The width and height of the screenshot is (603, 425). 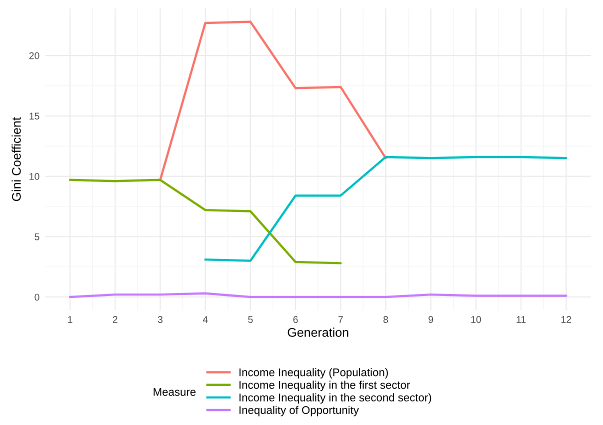 I want to click on x-tick-label: 7, so click(x=340, y=319).